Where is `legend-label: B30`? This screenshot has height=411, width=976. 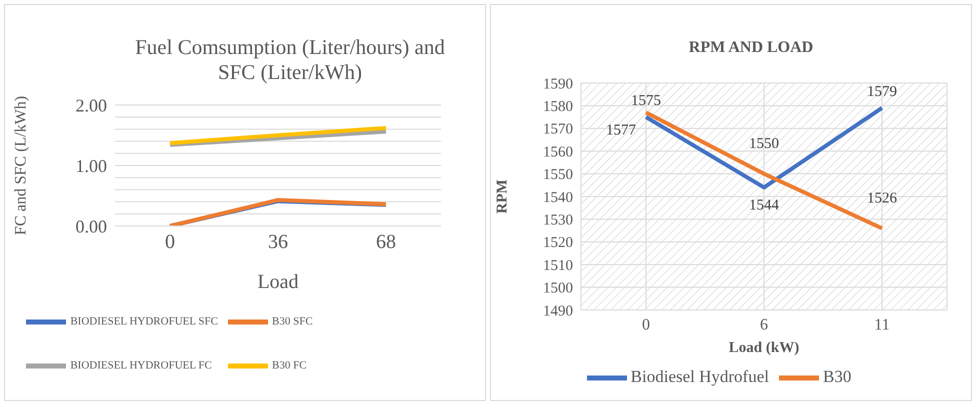
legend-label: B30 is located at coordinates (837, 376).